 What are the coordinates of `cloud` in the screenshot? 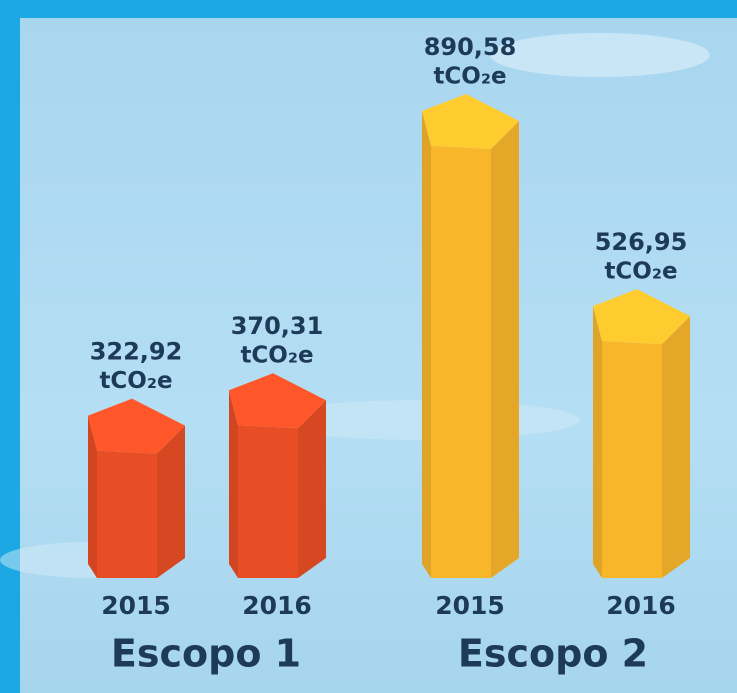 It's located at (600, 55).